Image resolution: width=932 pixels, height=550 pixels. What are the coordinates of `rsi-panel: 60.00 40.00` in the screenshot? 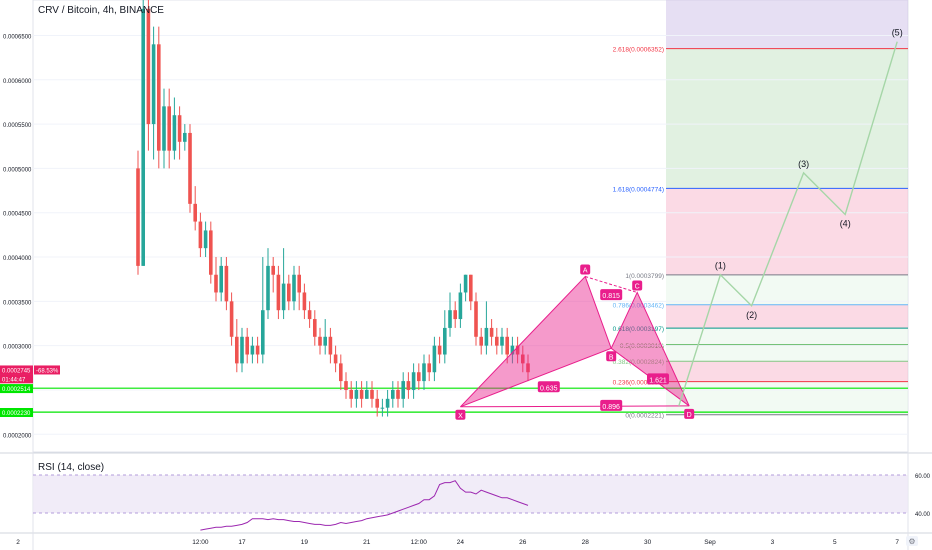 It's located at (482, 502).